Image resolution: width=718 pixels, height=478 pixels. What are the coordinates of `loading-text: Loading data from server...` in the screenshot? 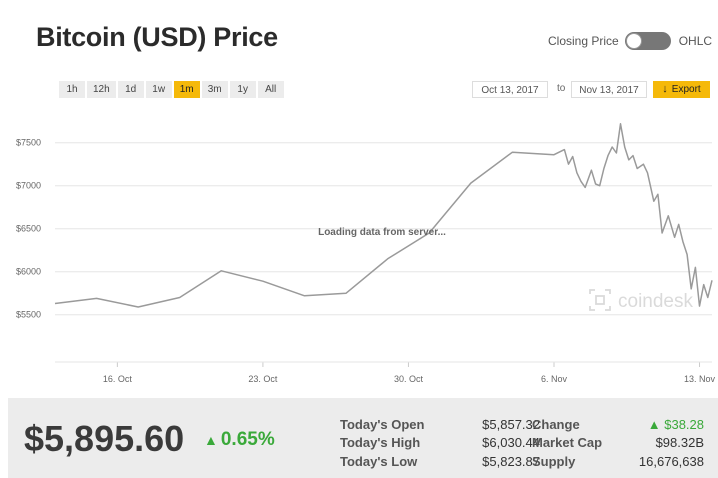 It's located at (382, 232).